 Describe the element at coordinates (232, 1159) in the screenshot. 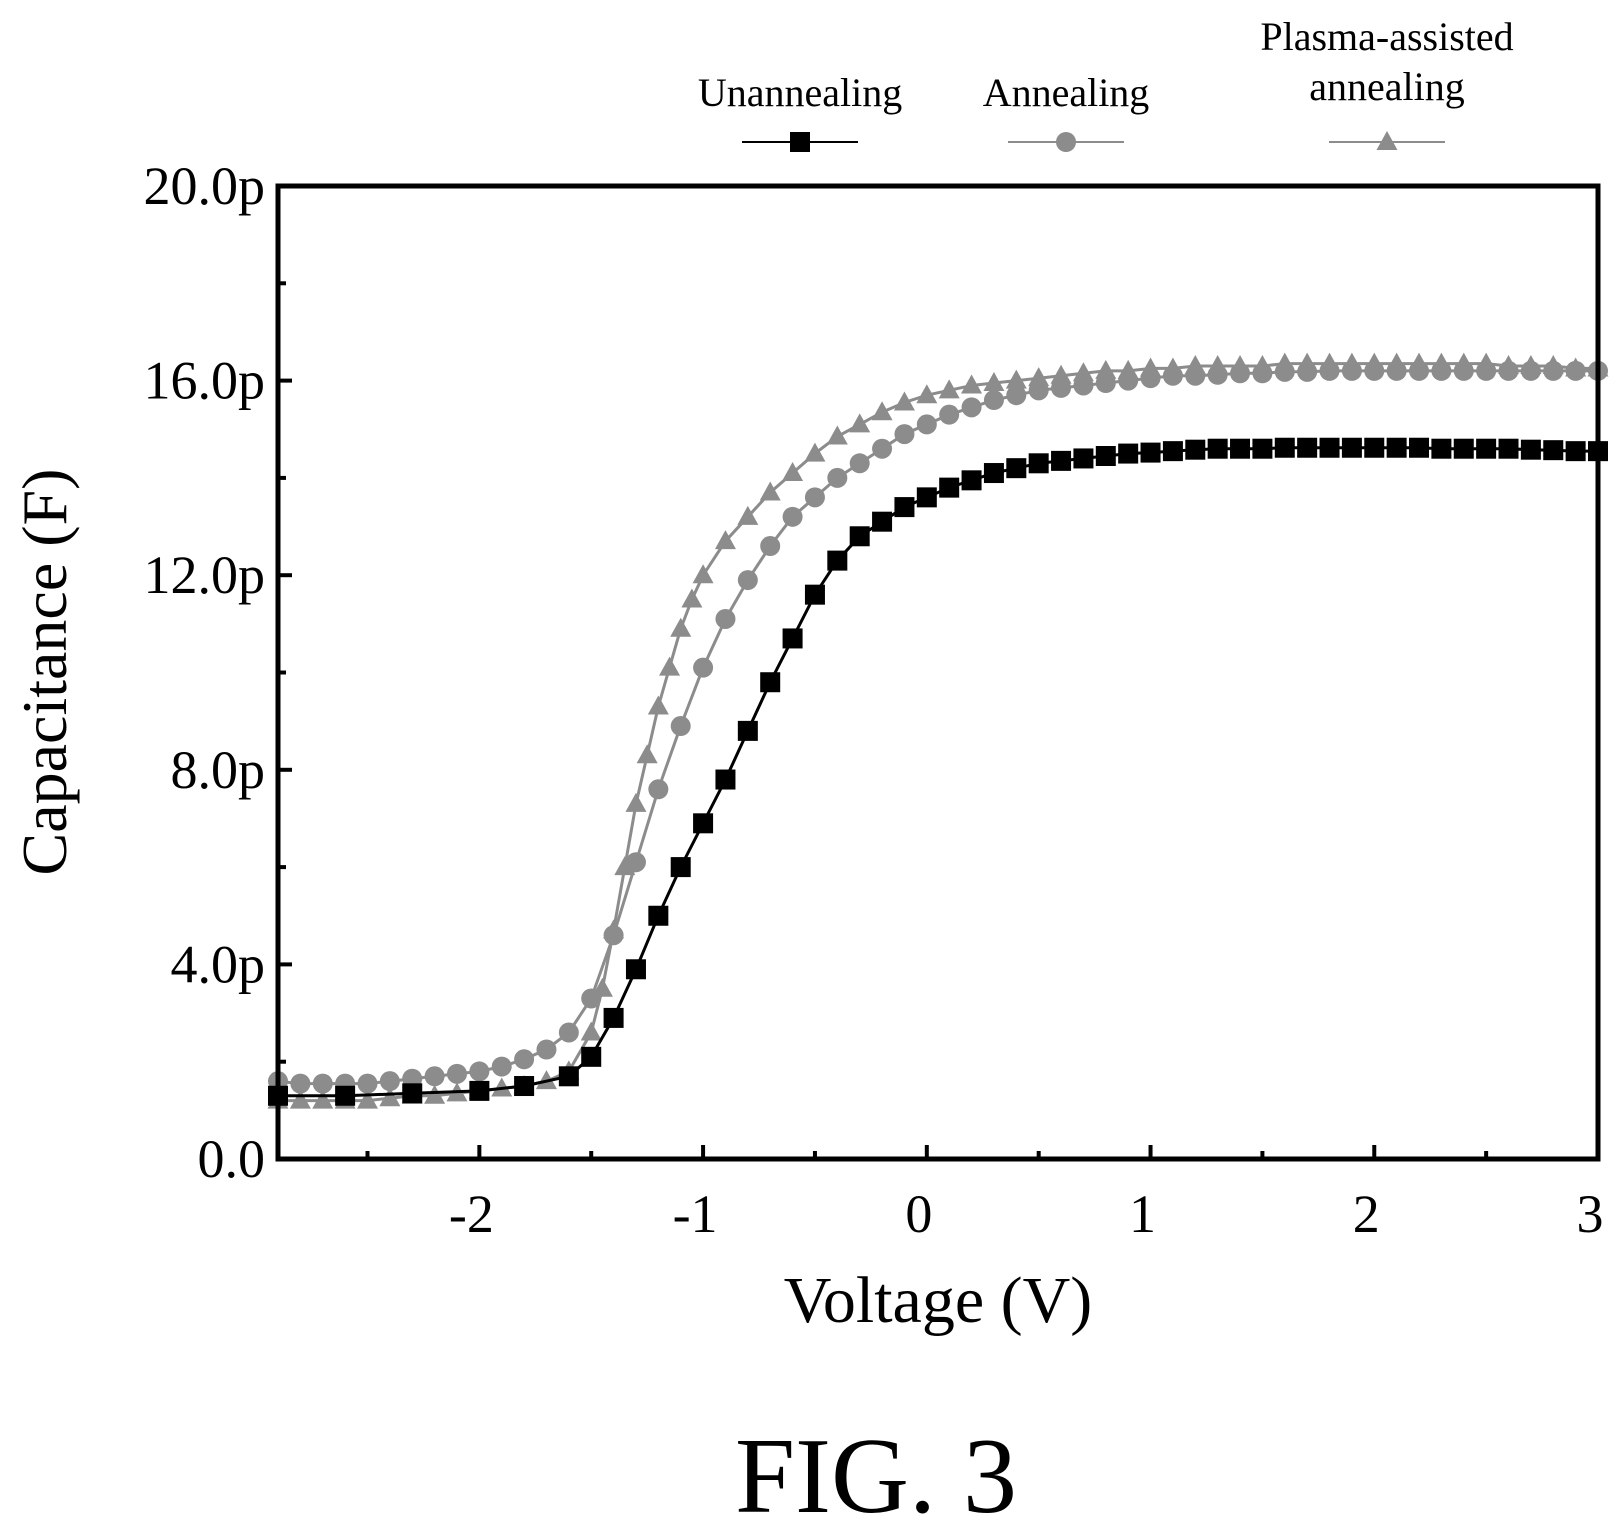

I see `y-tick-label: 0.0` at that location.